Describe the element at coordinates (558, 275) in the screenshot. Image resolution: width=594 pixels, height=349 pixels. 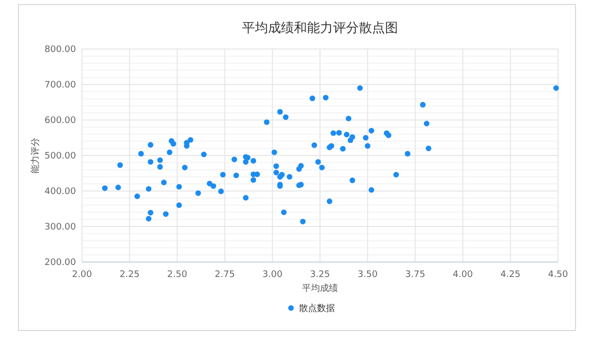
I see `x-tick-label: 4.50` at that location.